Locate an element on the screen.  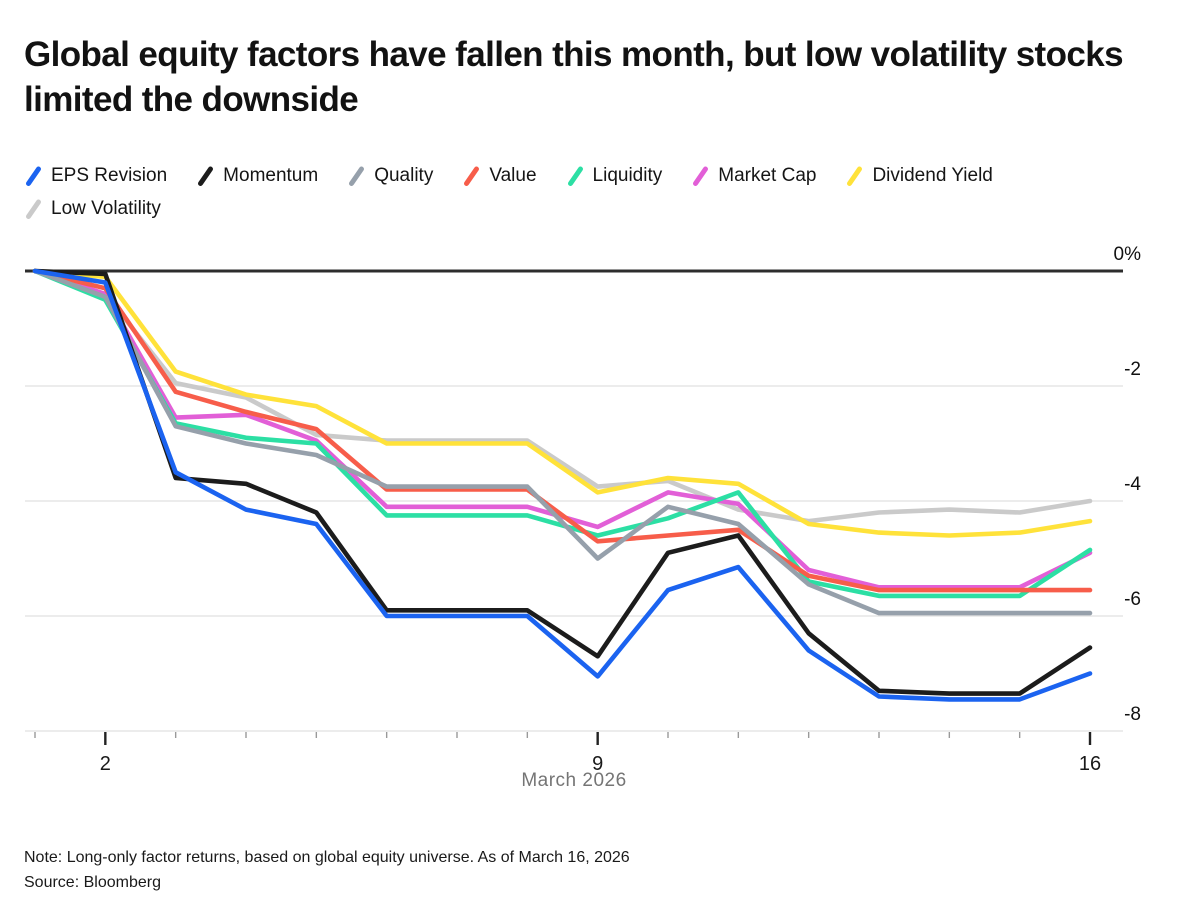
y-axis-label: 0% is located at coordinates (1128, 254).